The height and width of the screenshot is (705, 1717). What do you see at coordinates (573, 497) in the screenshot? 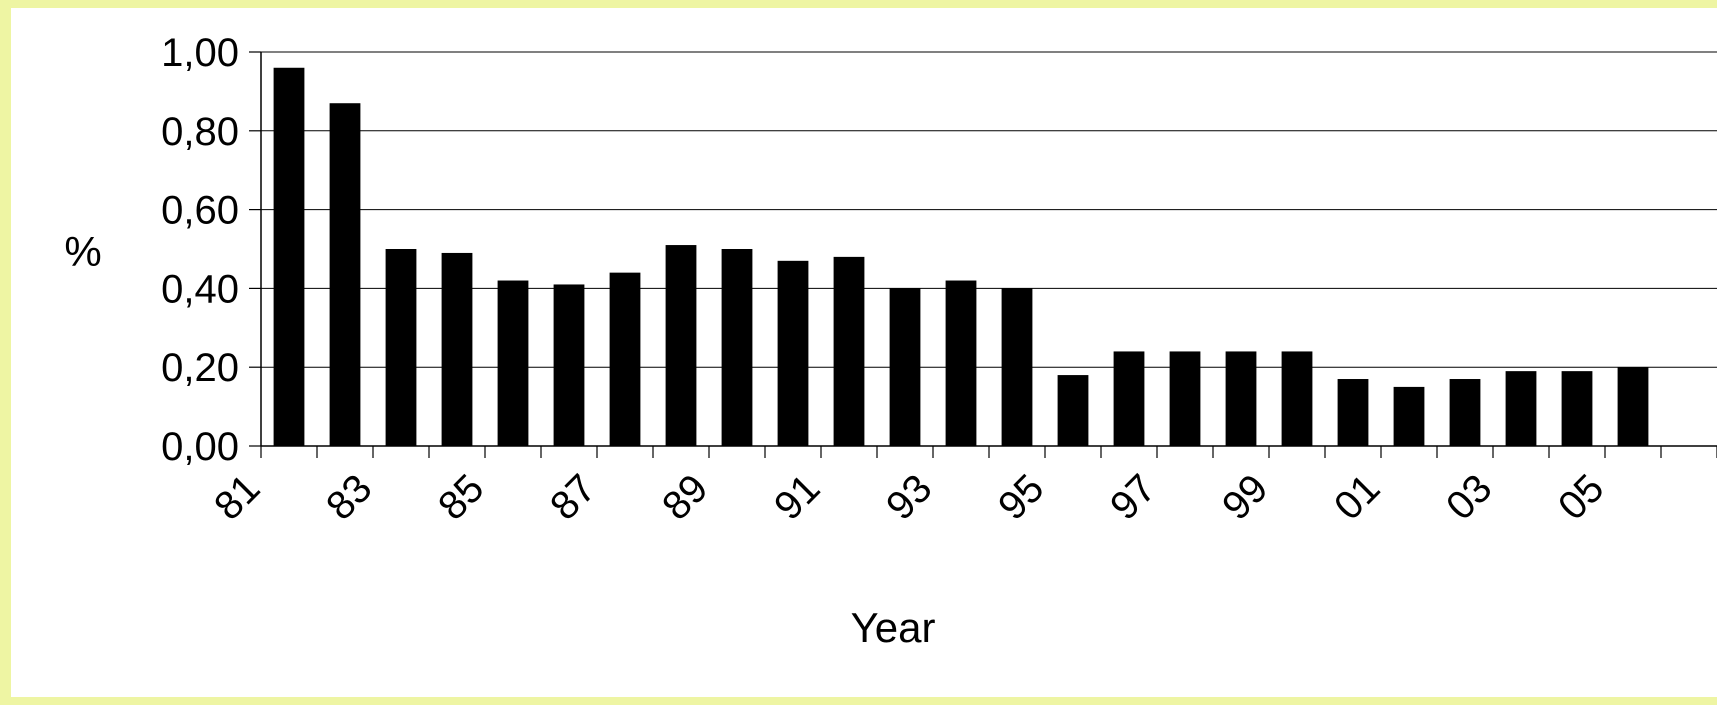
I see `x-tick-label: 87` at bounding box center [573, 497].